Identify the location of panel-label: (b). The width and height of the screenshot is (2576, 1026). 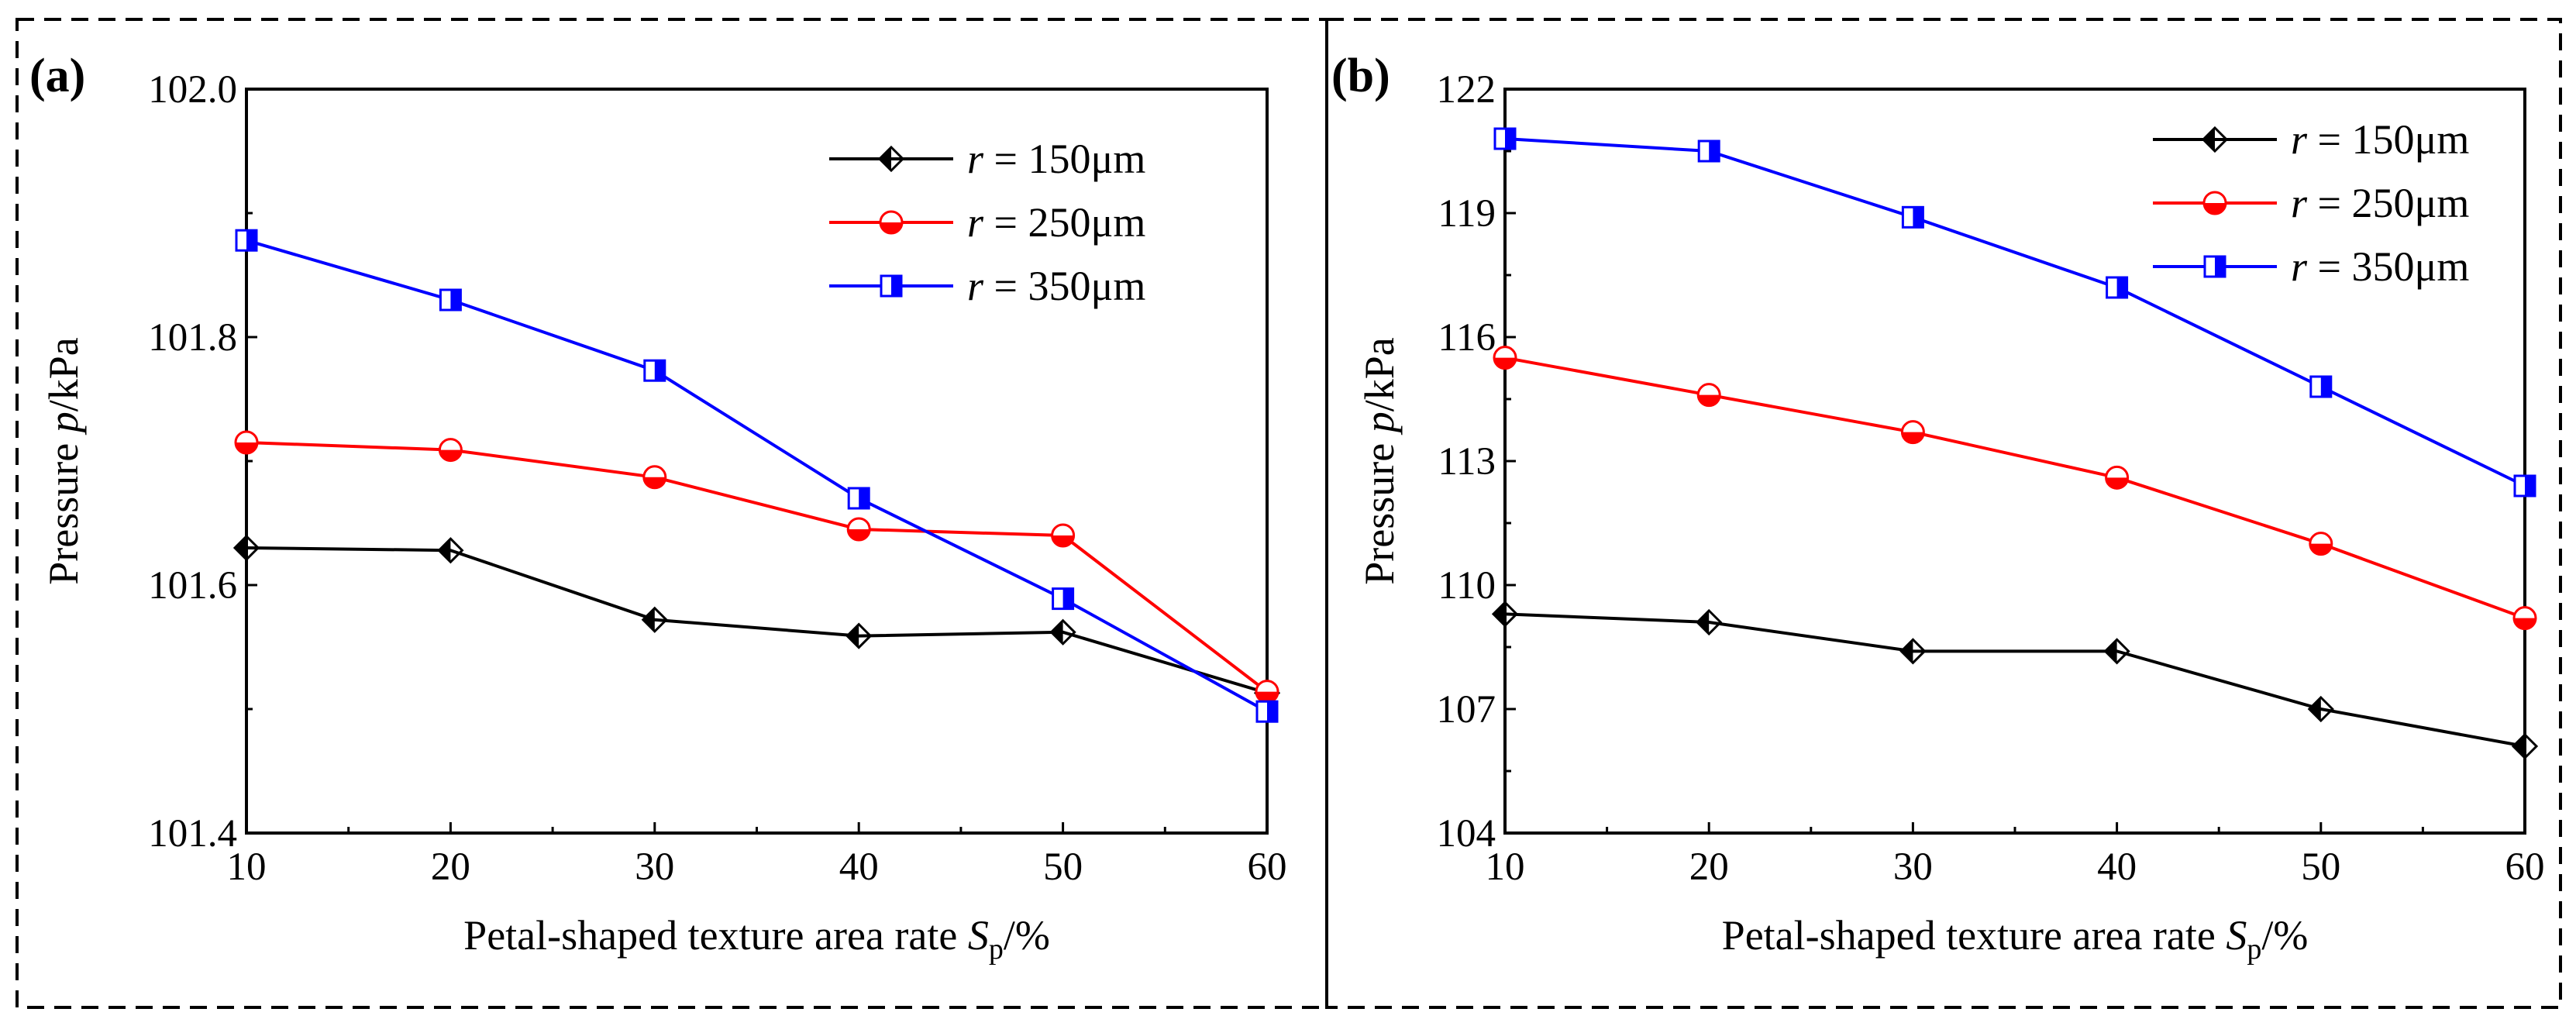
(1360, 76).